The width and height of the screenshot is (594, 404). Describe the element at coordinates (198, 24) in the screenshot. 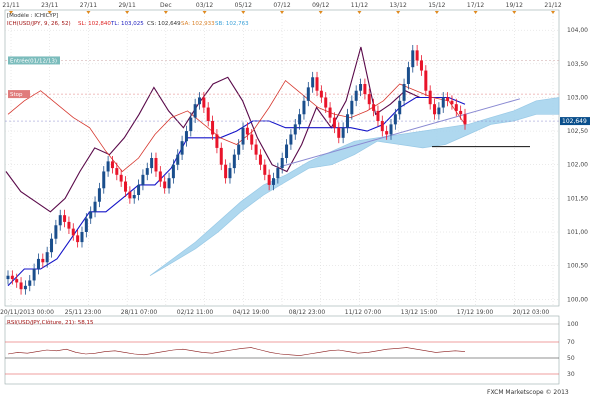

I see `sa-label: SA: 102,933` at that location.